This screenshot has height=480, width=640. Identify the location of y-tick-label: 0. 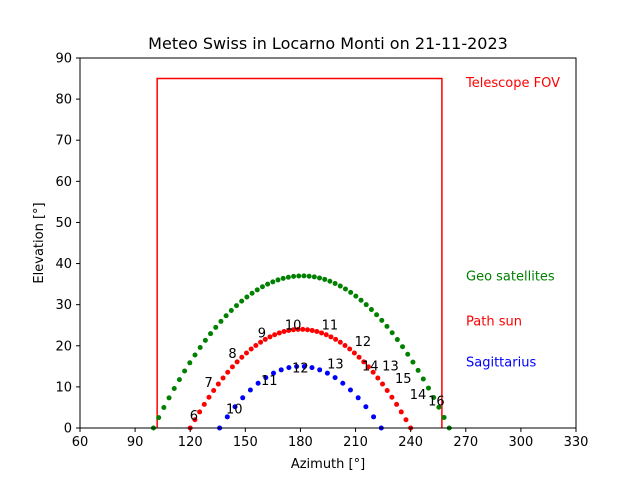
(68, 429).